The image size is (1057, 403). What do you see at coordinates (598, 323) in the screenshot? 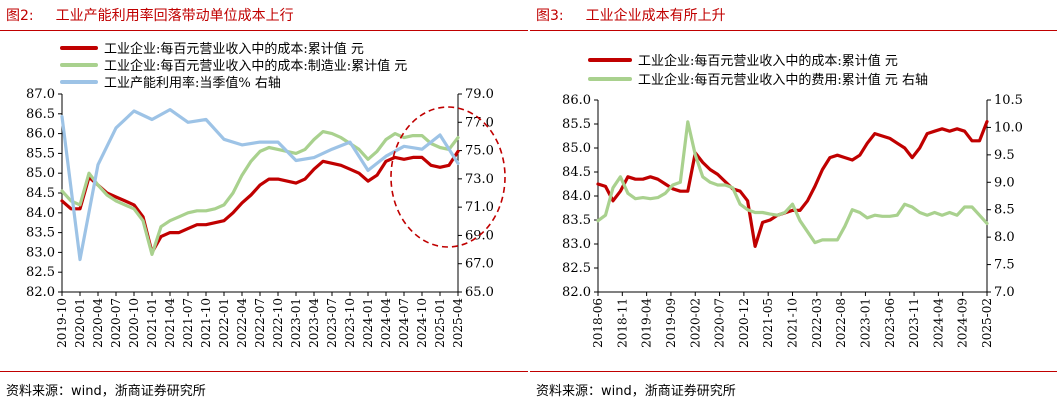
I see `x-tick-label: 2018-06` at bounding box center [598, 323].